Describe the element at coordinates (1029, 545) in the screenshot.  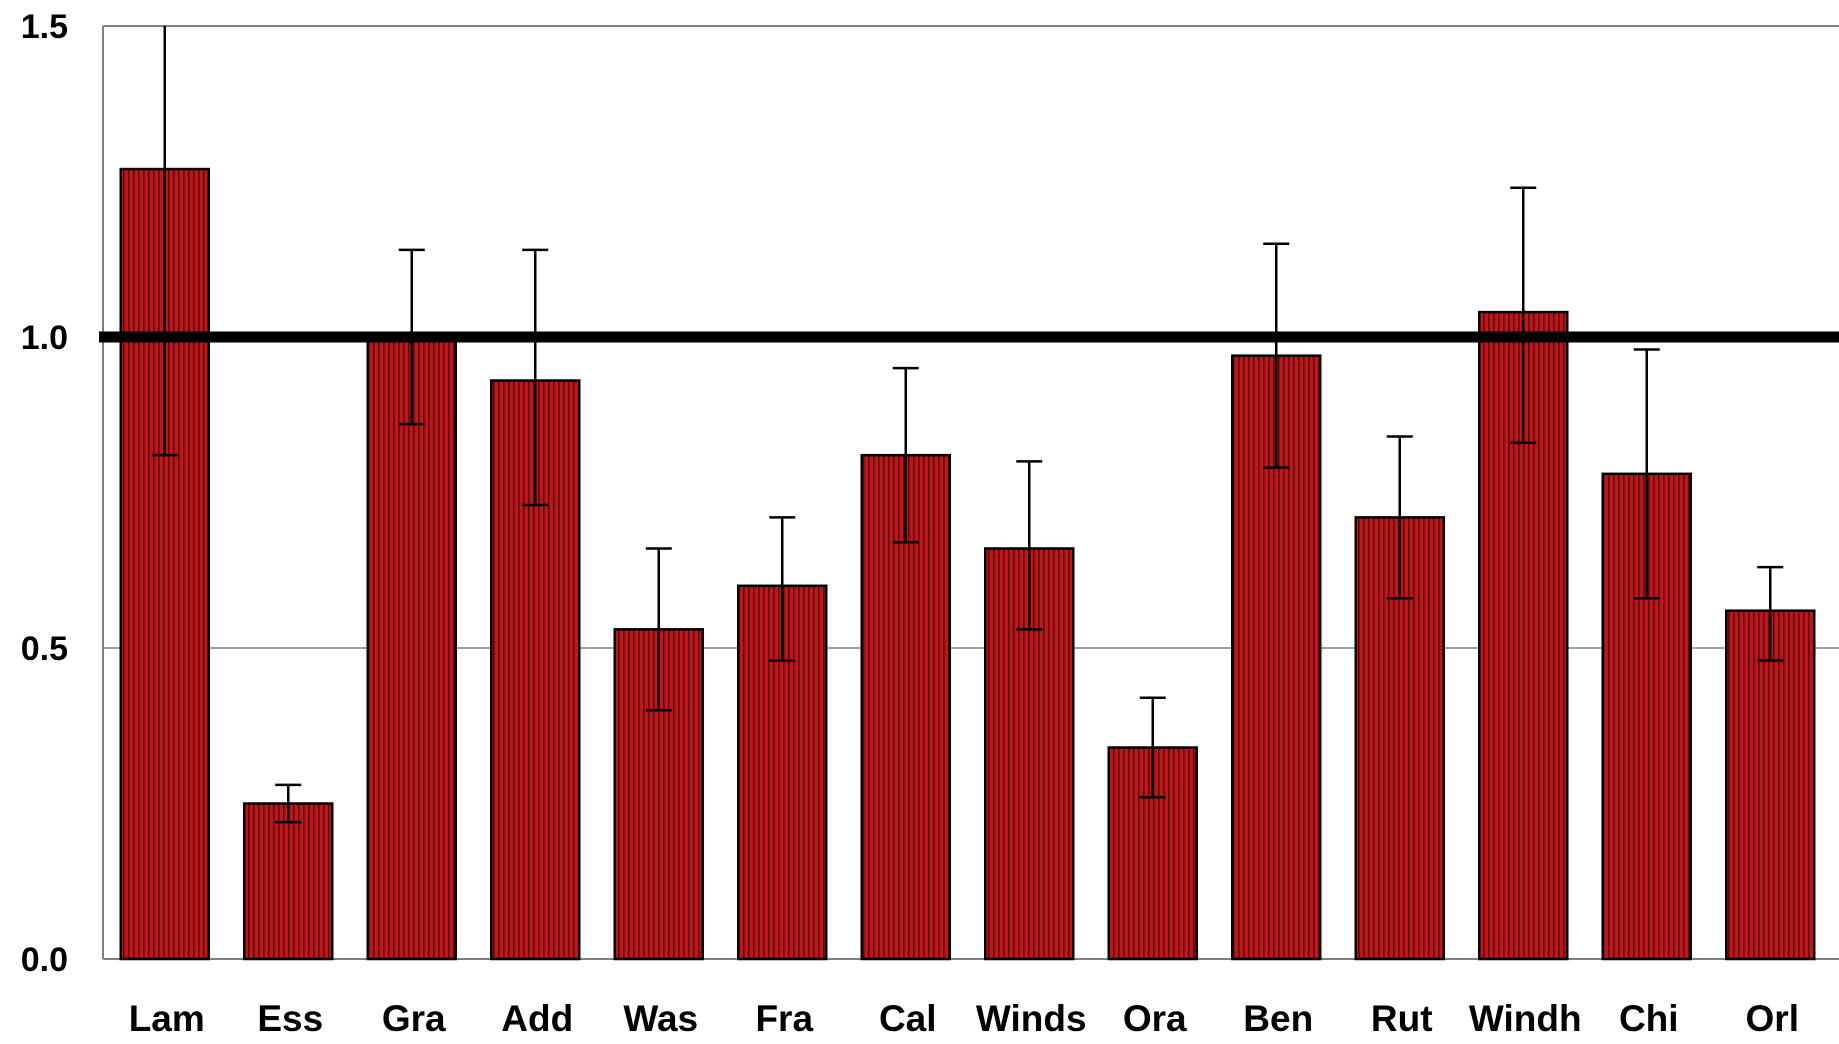
I see `error-bar-winds` at that location.